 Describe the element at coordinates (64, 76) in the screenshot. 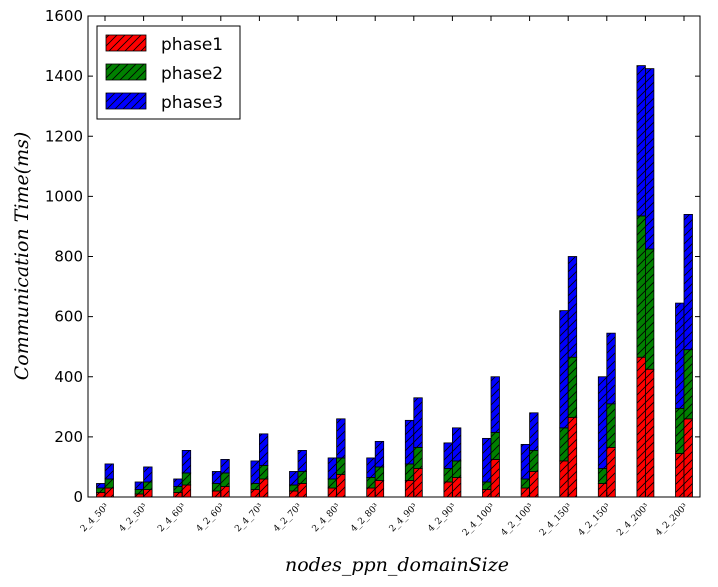

I see `y-tick-label: 1400` at that location.